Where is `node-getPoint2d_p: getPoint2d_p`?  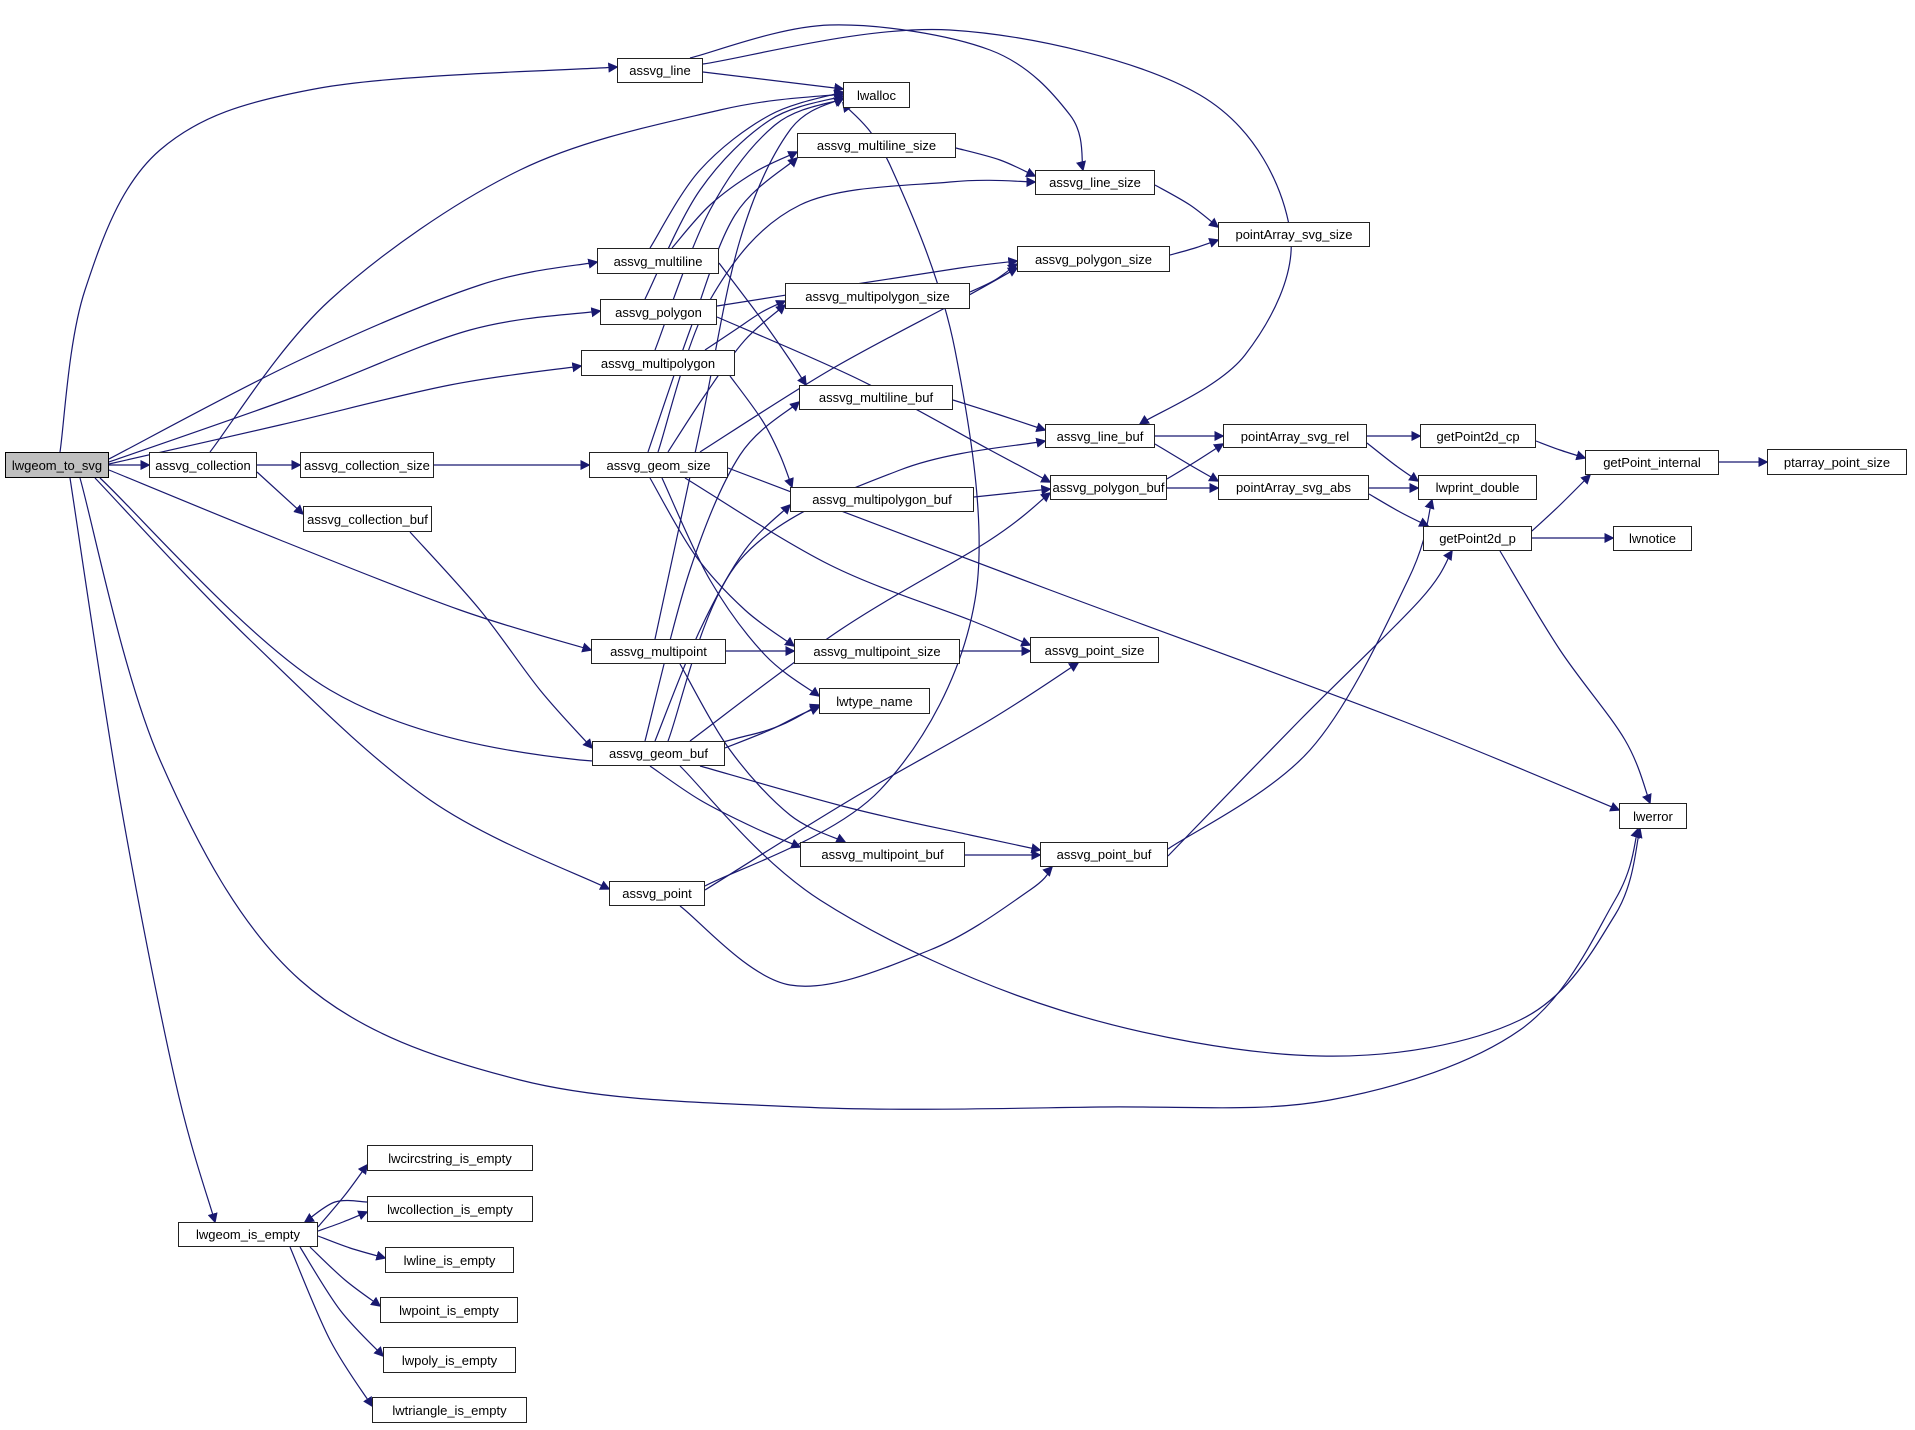
node-getPoint2d_p: getPoint2d_p is located at coordinates (1477, 538).